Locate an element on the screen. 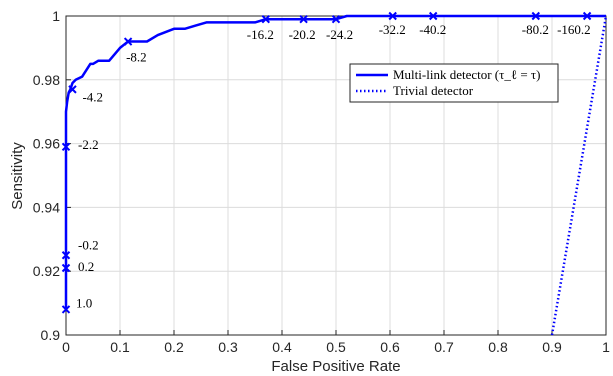 Image resolution: width=613 pixels, height=376 pixels. threshold-label: -80.2 is located at coordinates (535, 29).